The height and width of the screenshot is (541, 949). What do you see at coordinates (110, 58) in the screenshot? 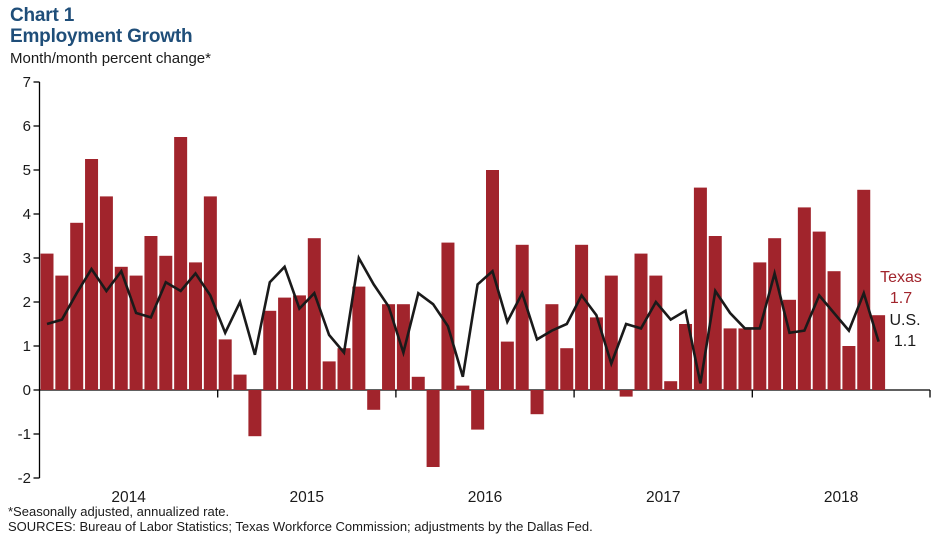
I see `axis-unit-label: Month/month percent change*` at bounding box center [110, 58].